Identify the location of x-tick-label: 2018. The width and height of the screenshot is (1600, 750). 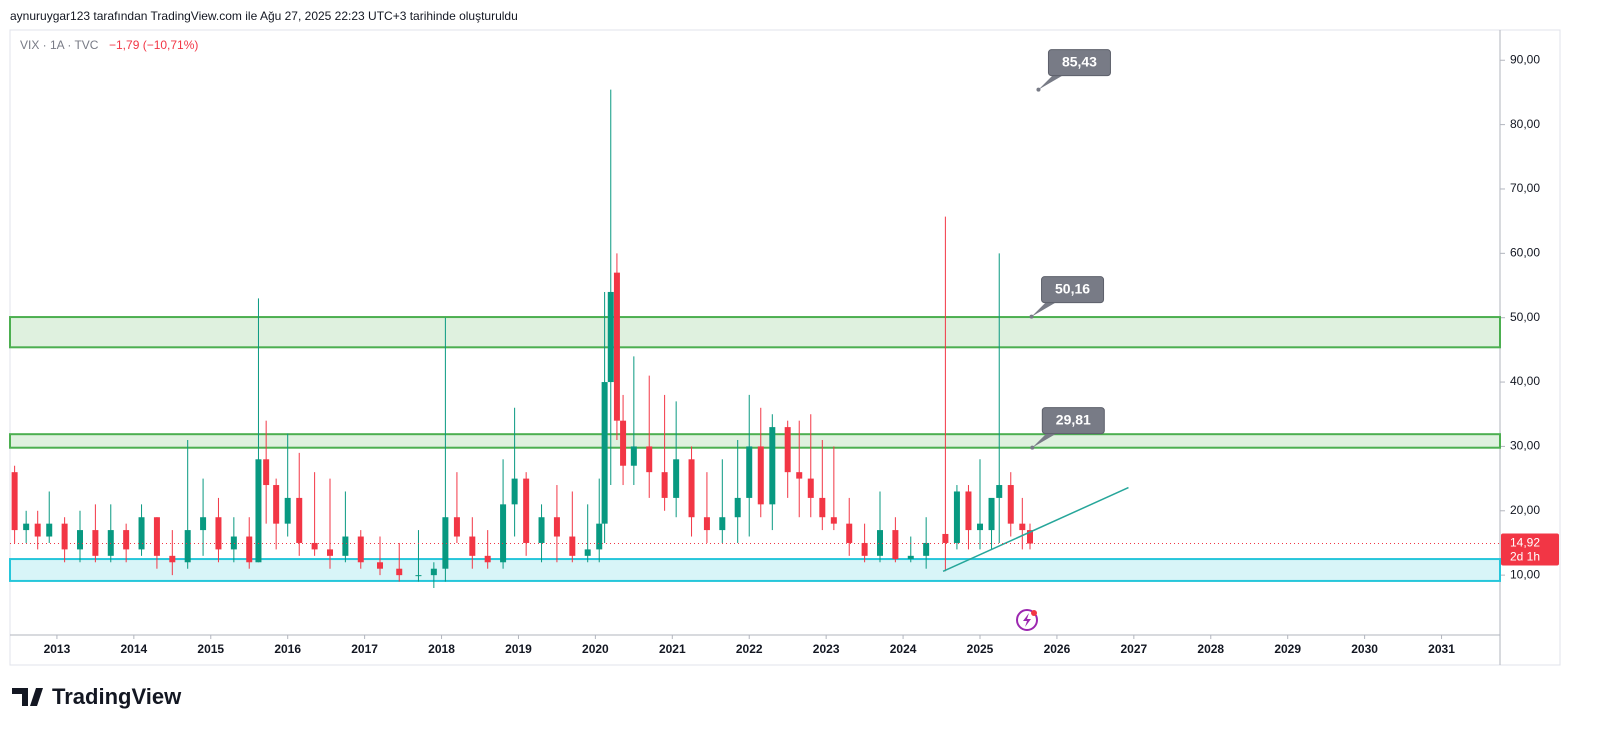
(441, 649).